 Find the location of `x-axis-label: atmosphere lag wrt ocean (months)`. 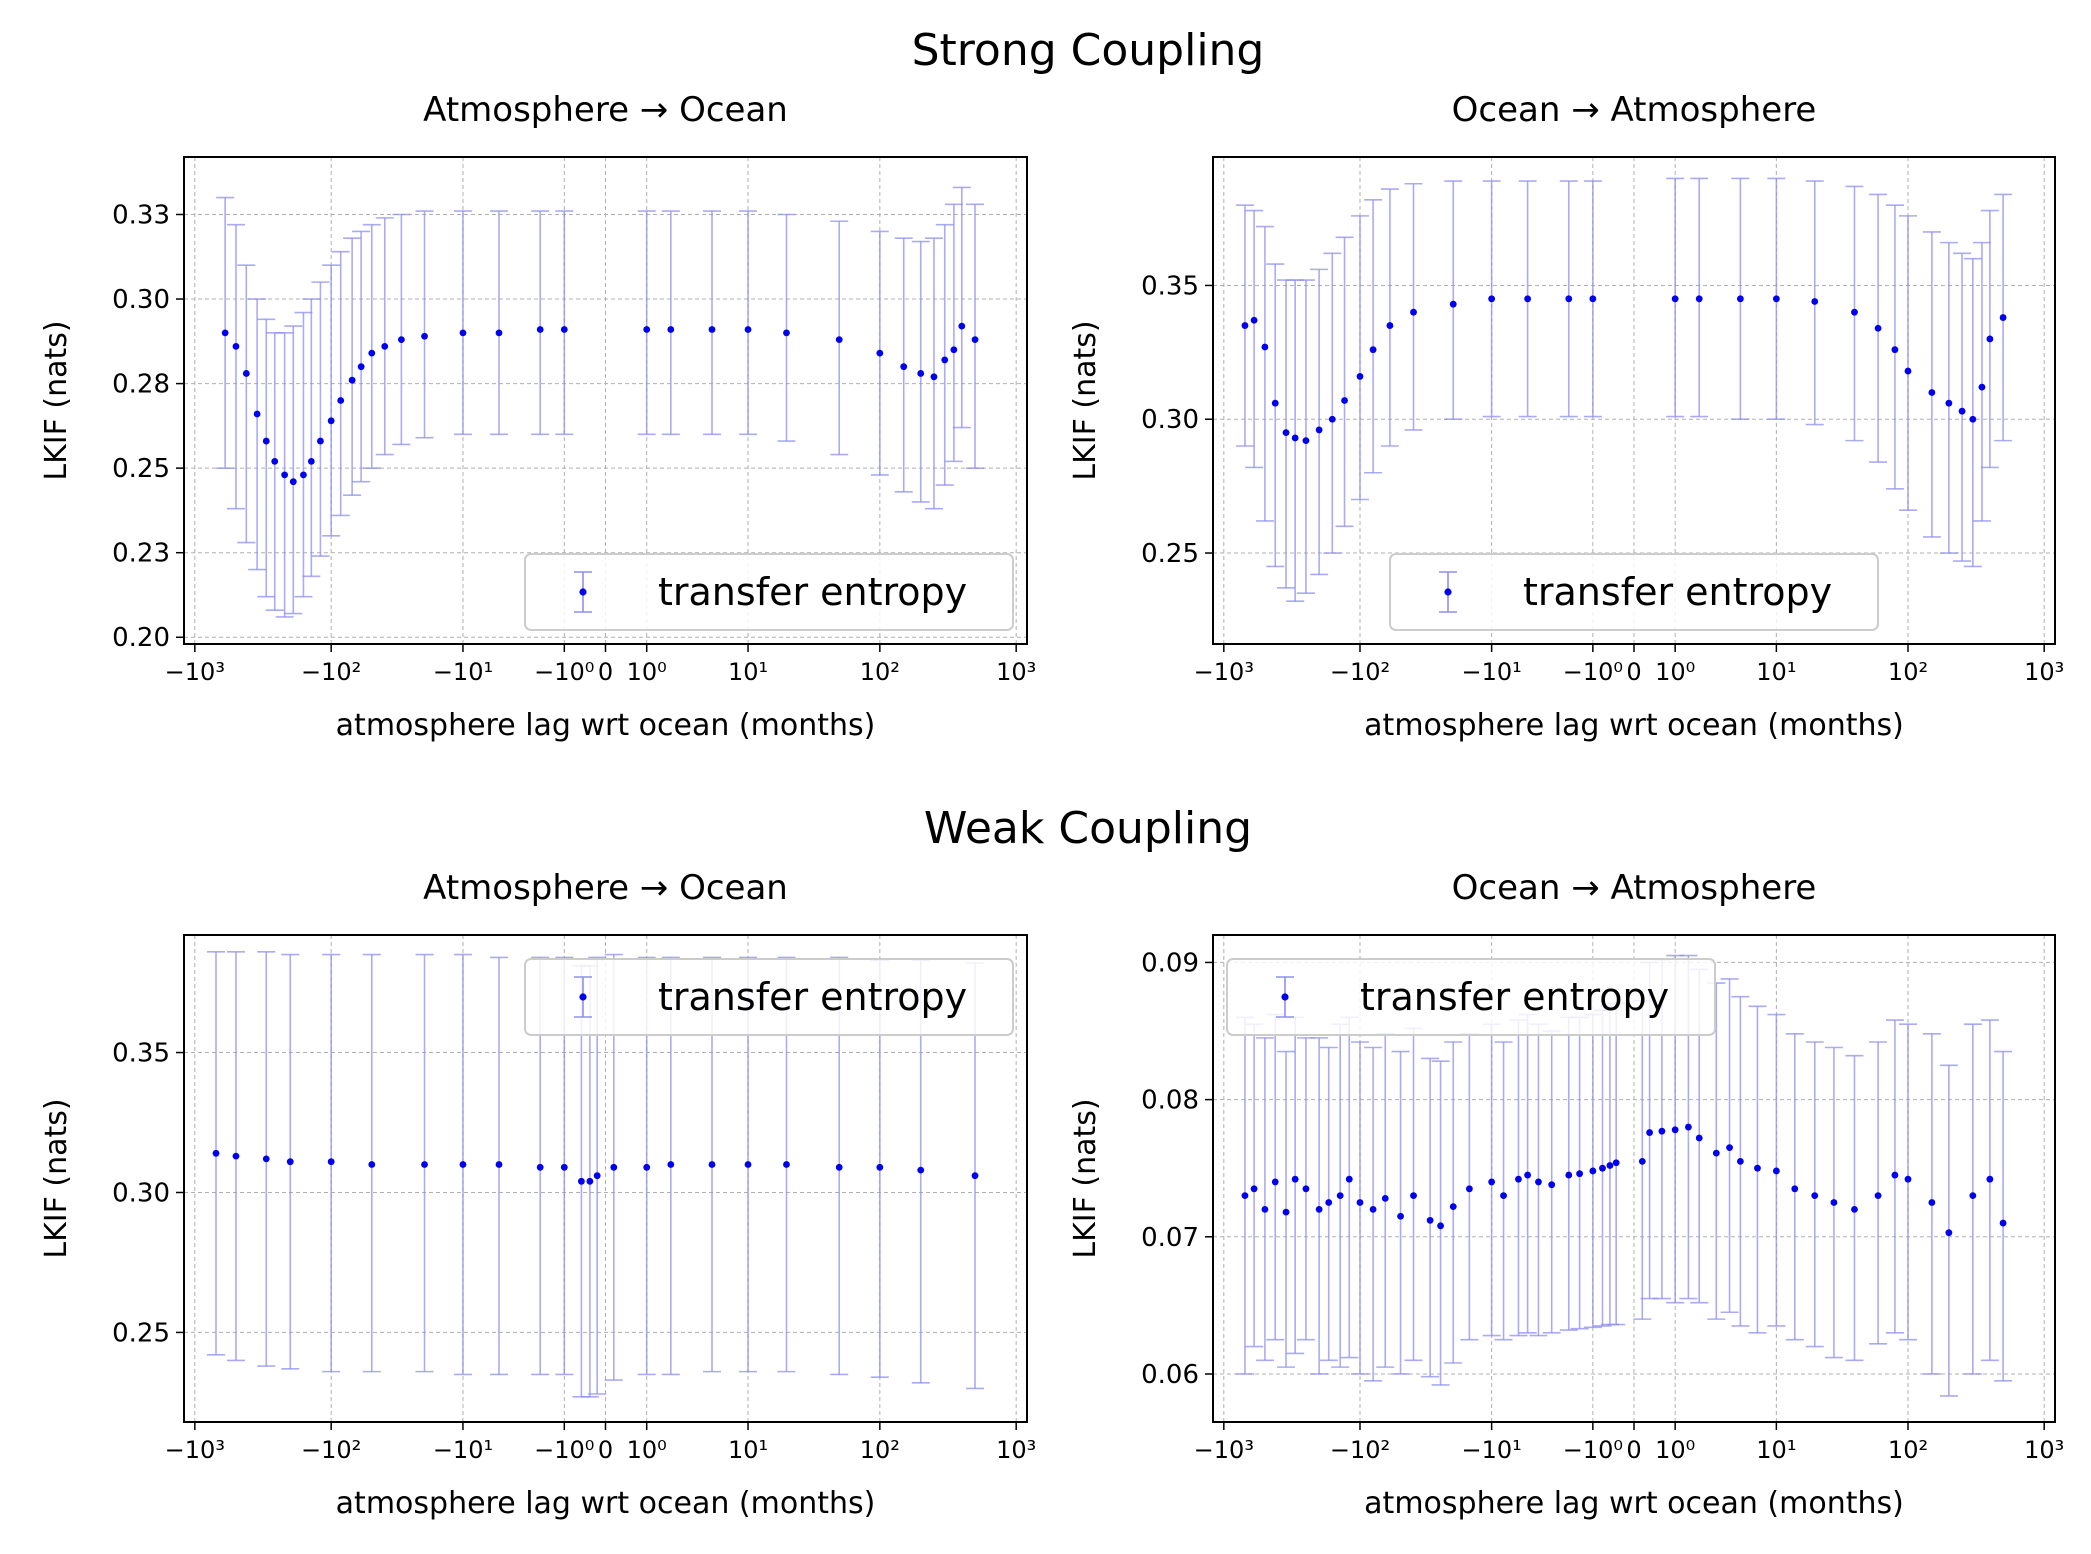

x-axis-label: atmosphere lag wrt ocean (months) is located at coordinates (606, 1503).